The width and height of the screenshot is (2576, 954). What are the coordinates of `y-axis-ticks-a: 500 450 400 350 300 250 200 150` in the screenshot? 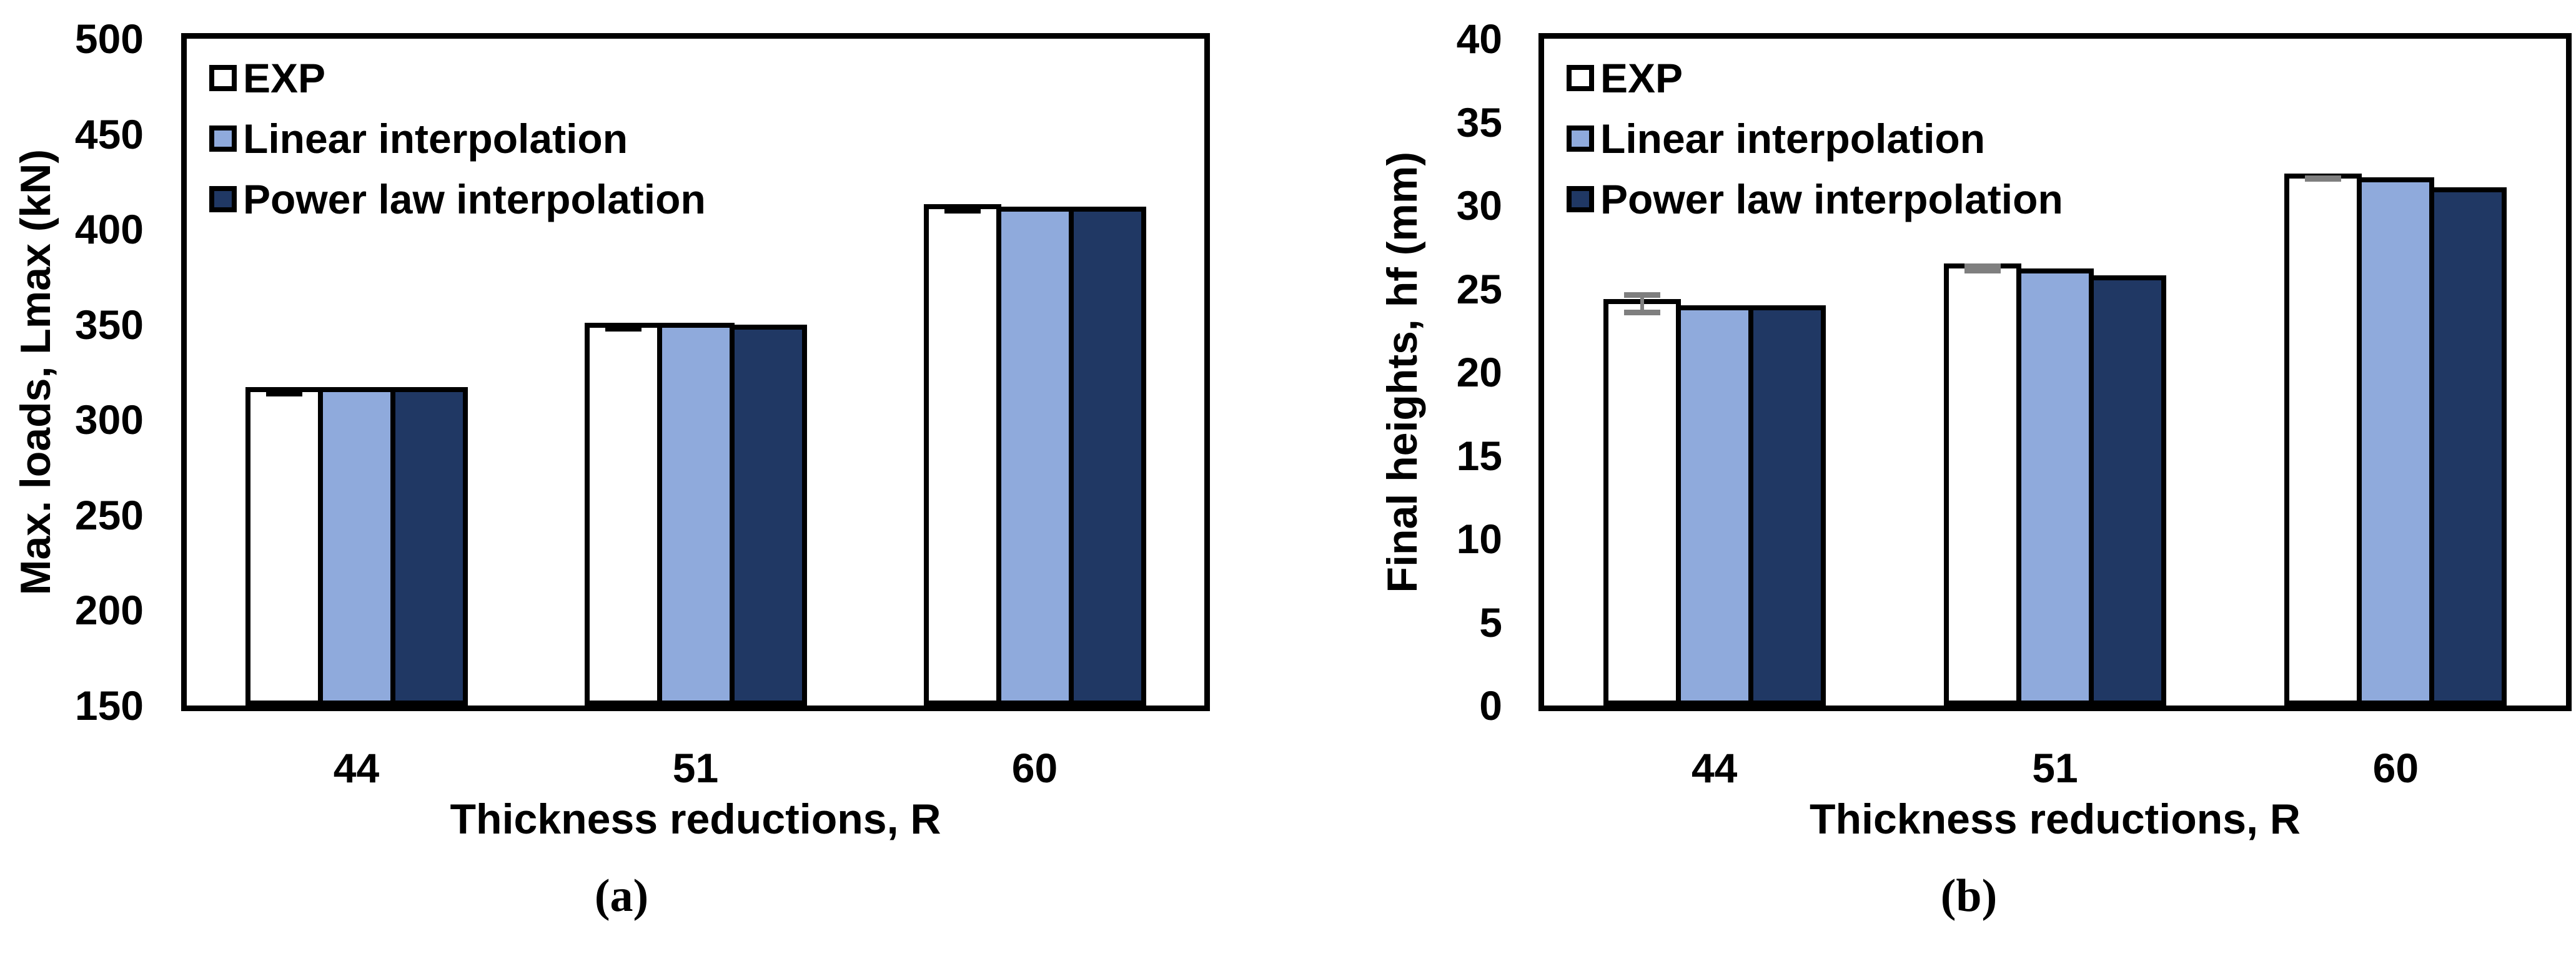 It's located at (72, 372).